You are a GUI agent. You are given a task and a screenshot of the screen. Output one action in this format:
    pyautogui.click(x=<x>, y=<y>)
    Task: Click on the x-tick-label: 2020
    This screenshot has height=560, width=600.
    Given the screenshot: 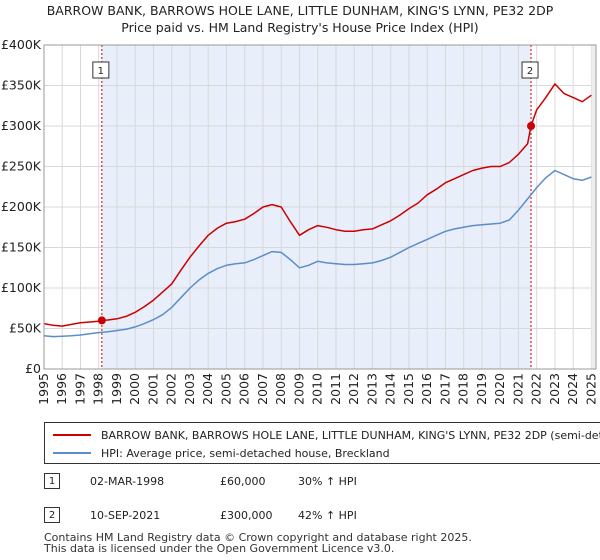 What is the action you would take?
    pyautogui.click(x=499, y=389)
    